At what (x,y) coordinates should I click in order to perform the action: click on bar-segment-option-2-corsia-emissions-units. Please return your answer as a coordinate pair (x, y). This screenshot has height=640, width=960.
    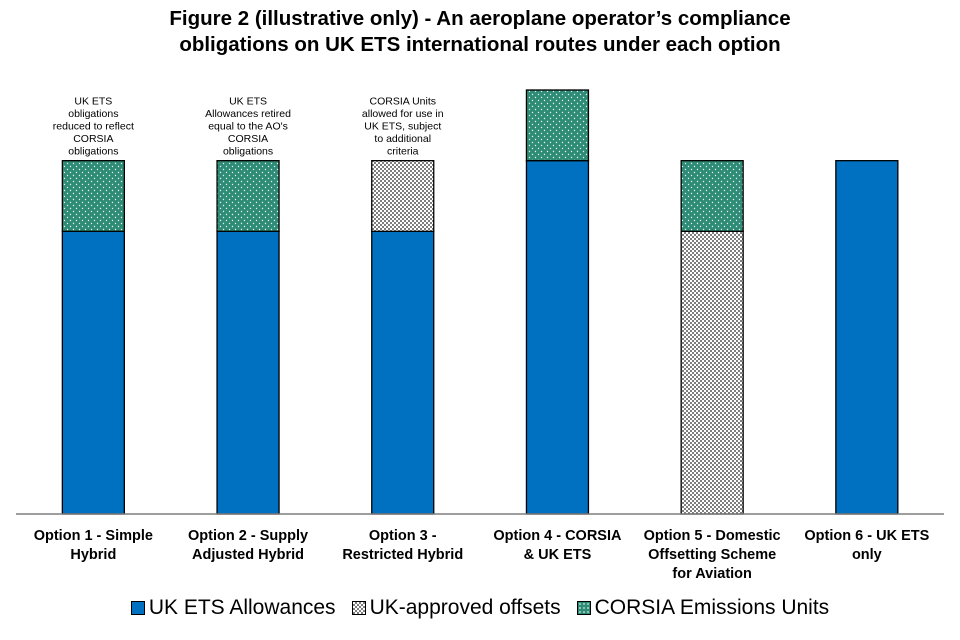
    Looking at the image, I should click on (248, 196).